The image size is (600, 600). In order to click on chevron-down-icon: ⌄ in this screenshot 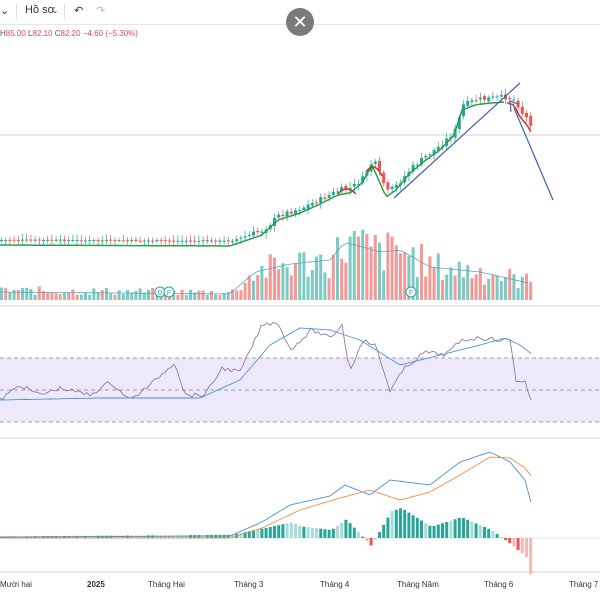, I will do `click(5, 11)`.